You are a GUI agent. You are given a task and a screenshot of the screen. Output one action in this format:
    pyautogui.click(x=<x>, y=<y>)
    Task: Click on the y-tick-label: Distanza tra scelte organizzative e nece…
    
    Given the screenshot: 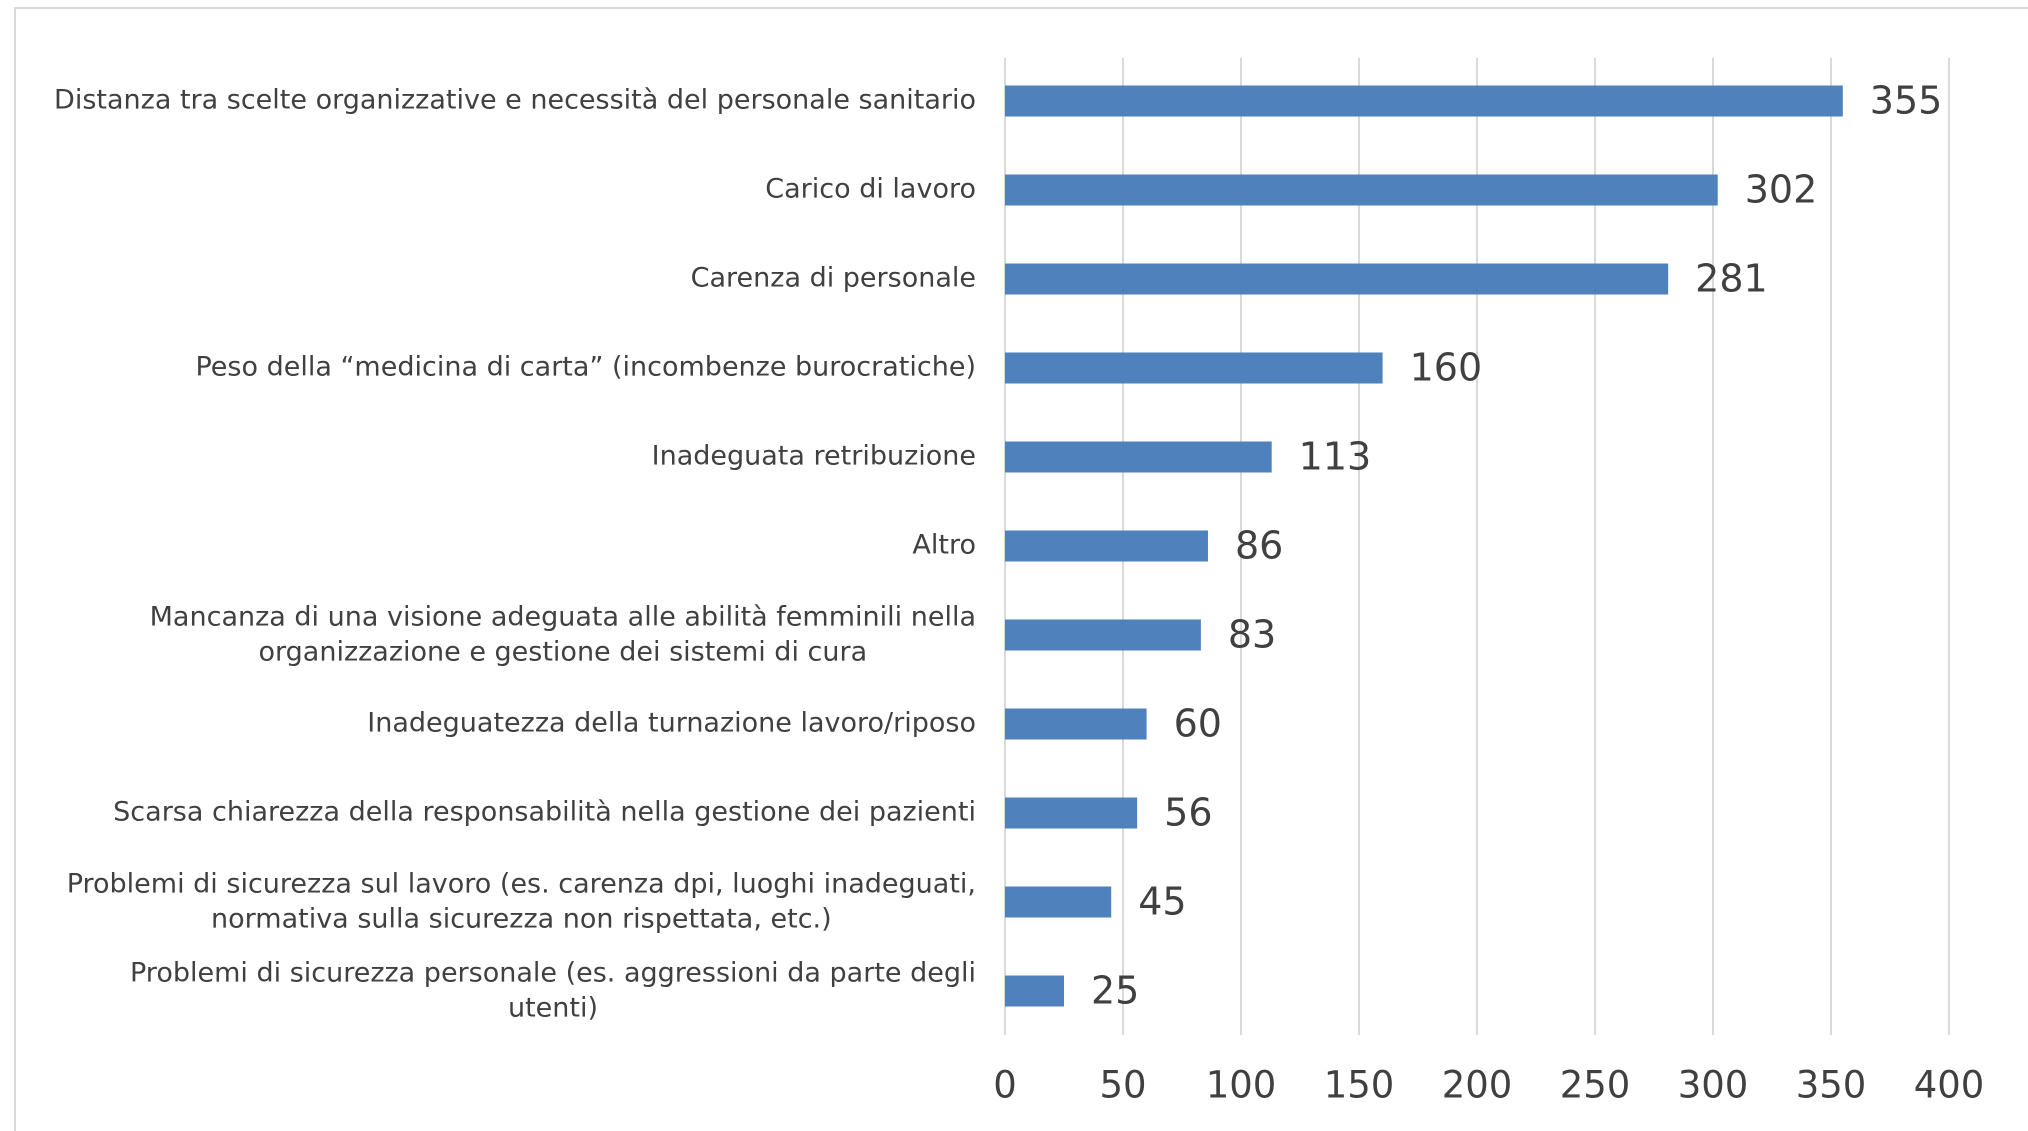 What is the action you would take?
    pyautogui.click(x=515, y=100)
    